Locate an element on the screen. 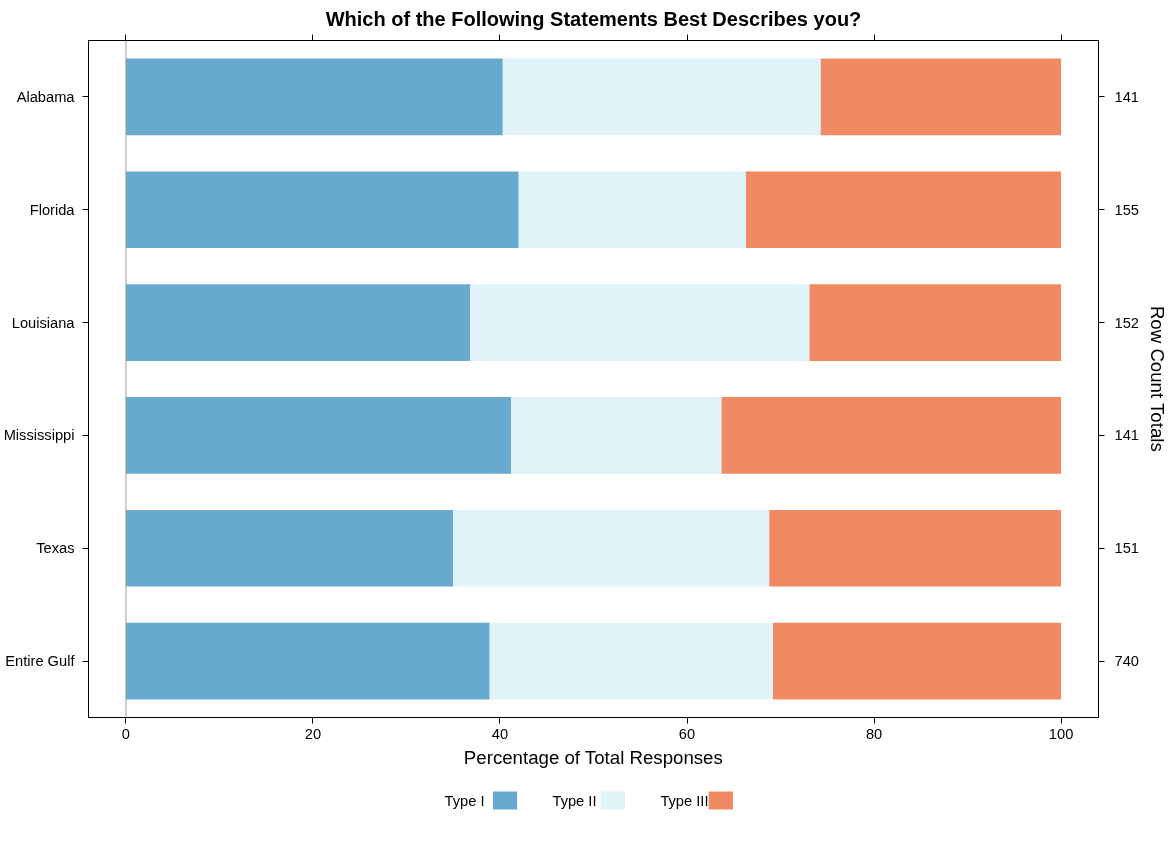  text: 152 is located at coordinates (1126, 322).